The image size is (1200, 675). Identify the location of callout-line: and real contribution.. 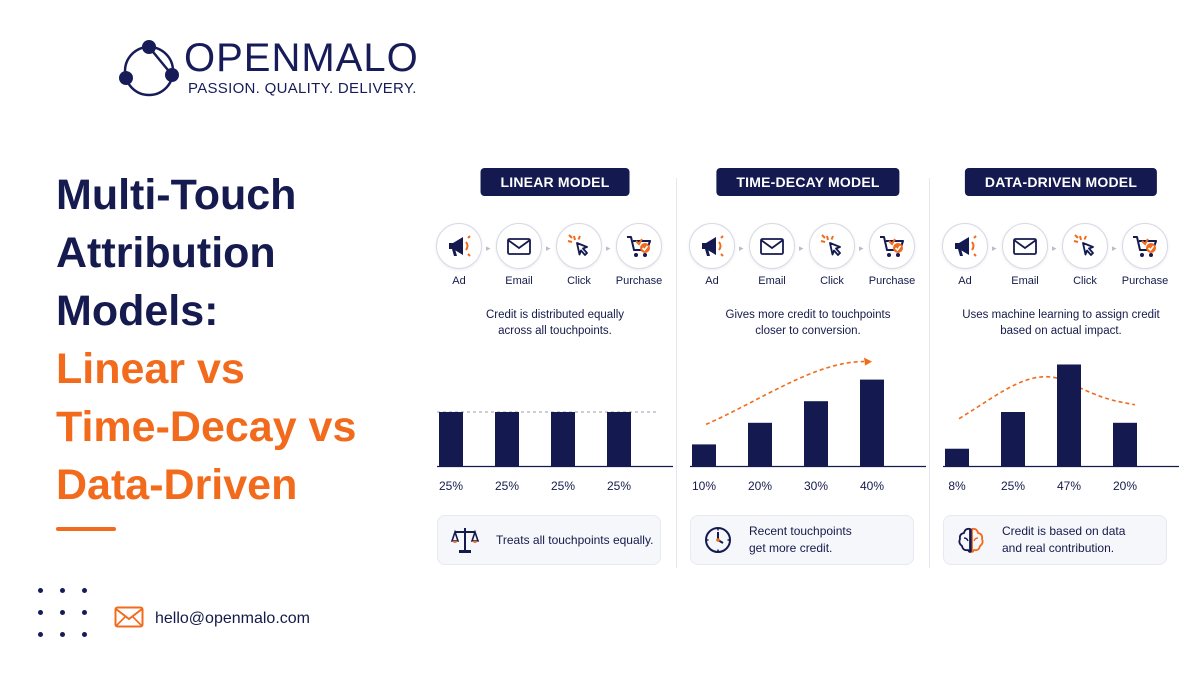
(1058, 548).